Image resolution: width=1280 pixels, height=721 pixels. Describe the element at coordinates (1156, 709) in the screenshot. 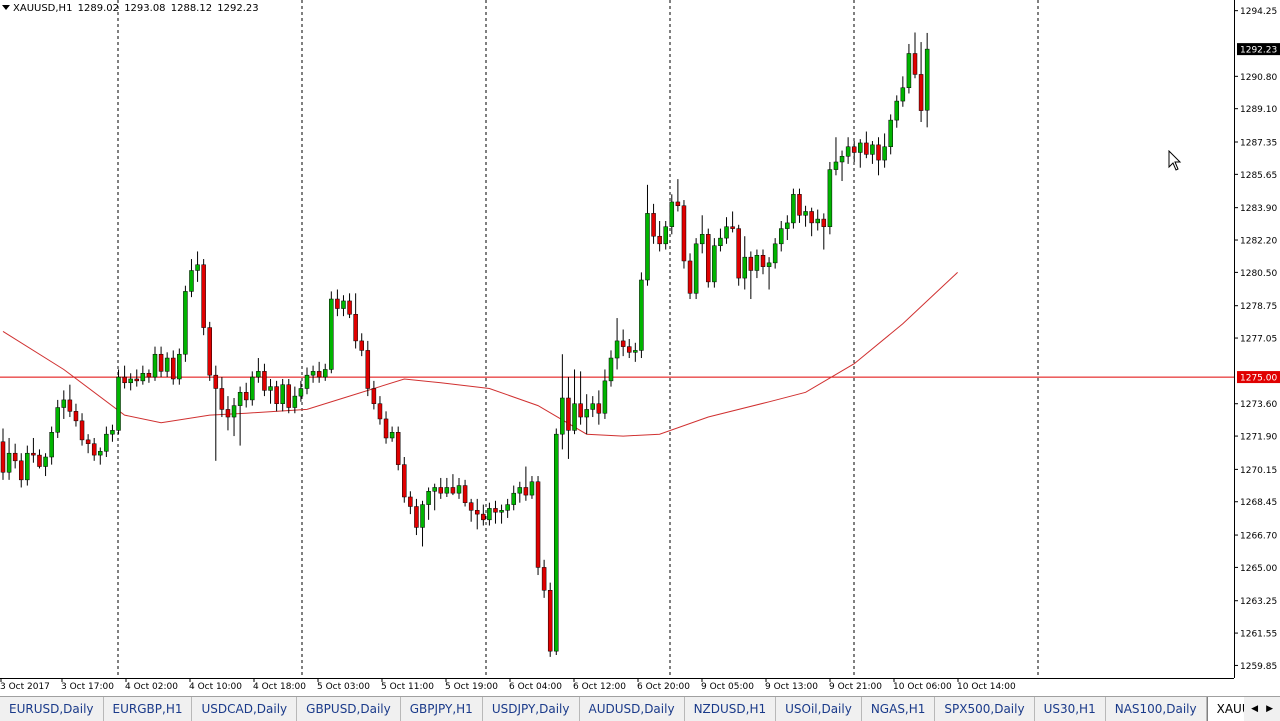

I see `tab-nas100-daily: NAS100,Daily` at that location.